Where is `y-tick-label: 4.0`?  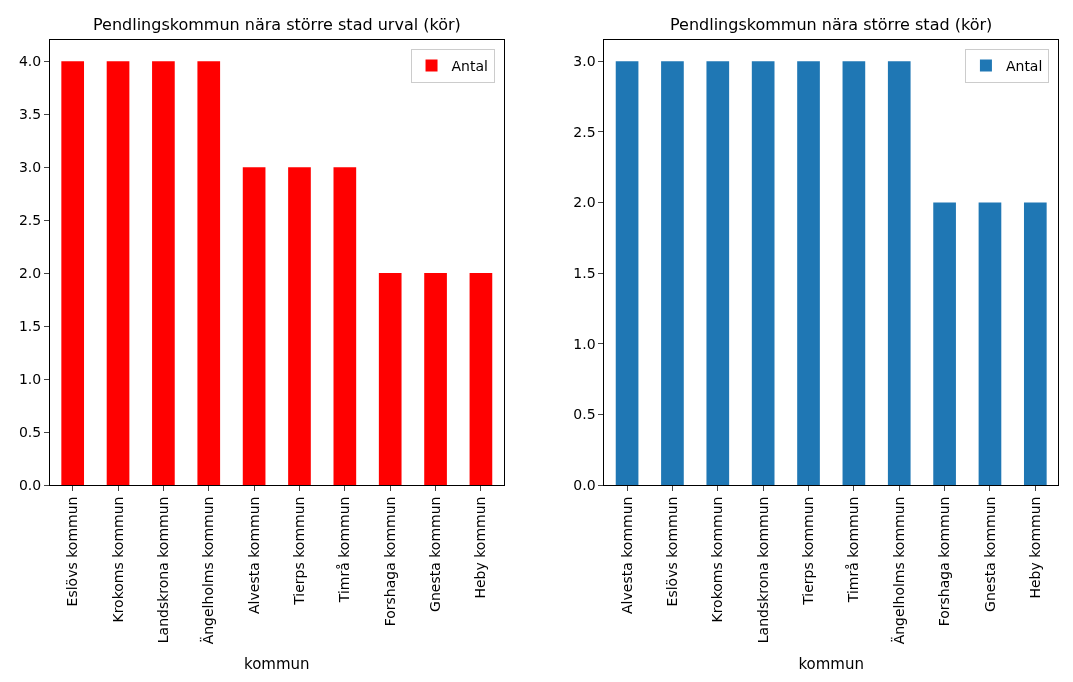
y-tick-label: 4.0 is located at coordinates (30, 61).